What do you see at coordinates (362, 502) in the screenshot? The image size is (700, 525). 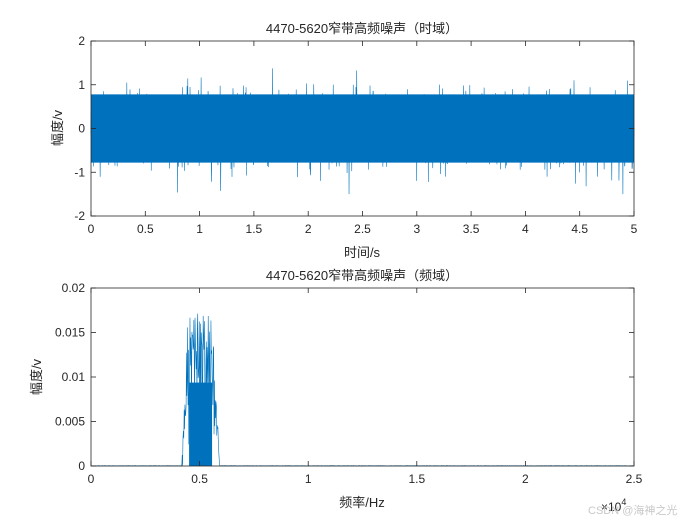 I see `freq-x-axis-label: 频率/Hz` at bounding box center [362, 502].